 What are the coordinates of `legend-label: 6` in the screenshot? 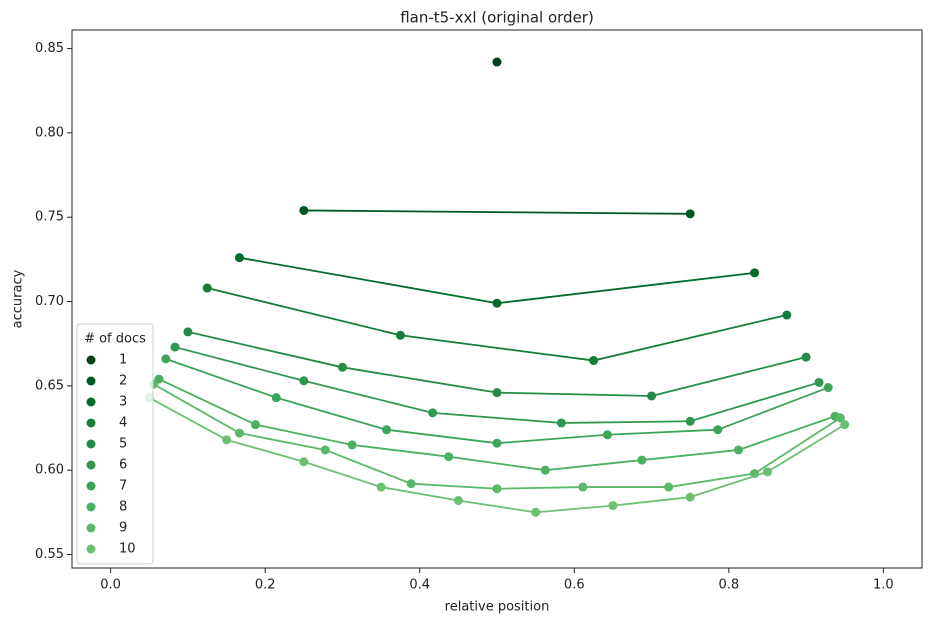 It's located at (123, 465).